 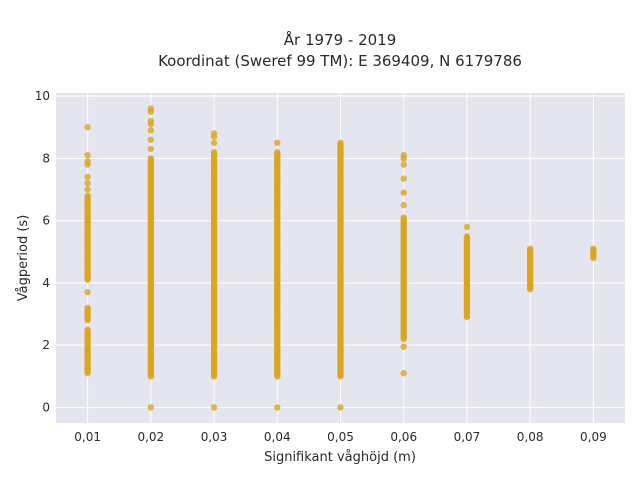 What do you see at coordinates (46, 158) in the screenshot?
I see `y-tick-label: 8` at bounding box center [46, 158].